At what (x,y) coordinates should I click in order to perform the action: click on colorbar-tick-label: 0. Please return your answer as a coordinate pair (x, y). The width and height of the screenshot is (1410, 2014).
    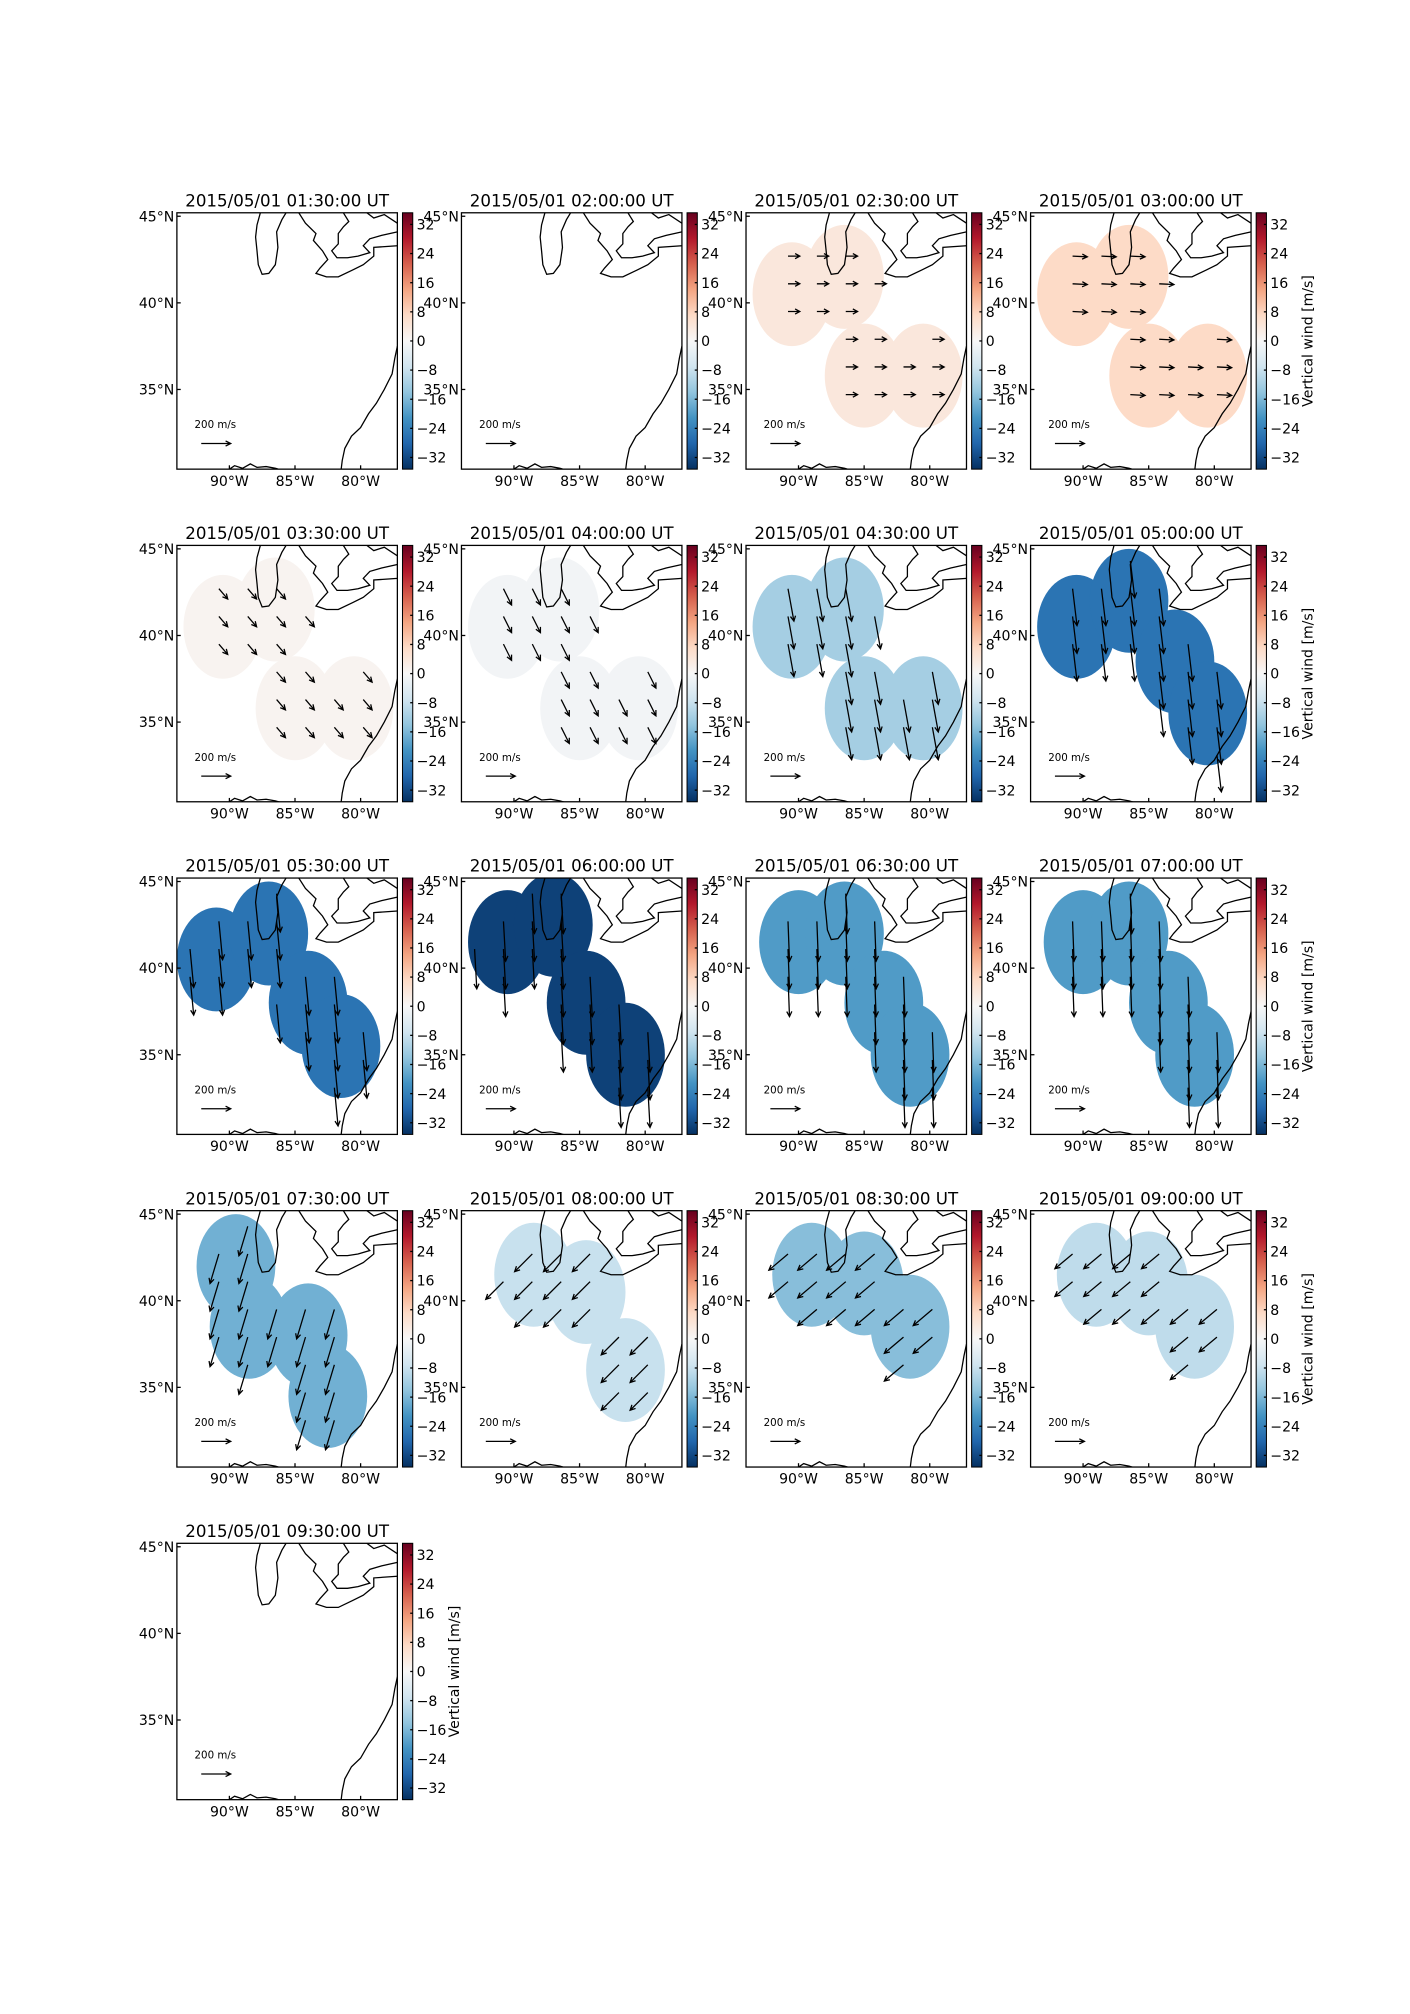
    Looking at the image, I should click on (1274, 342).